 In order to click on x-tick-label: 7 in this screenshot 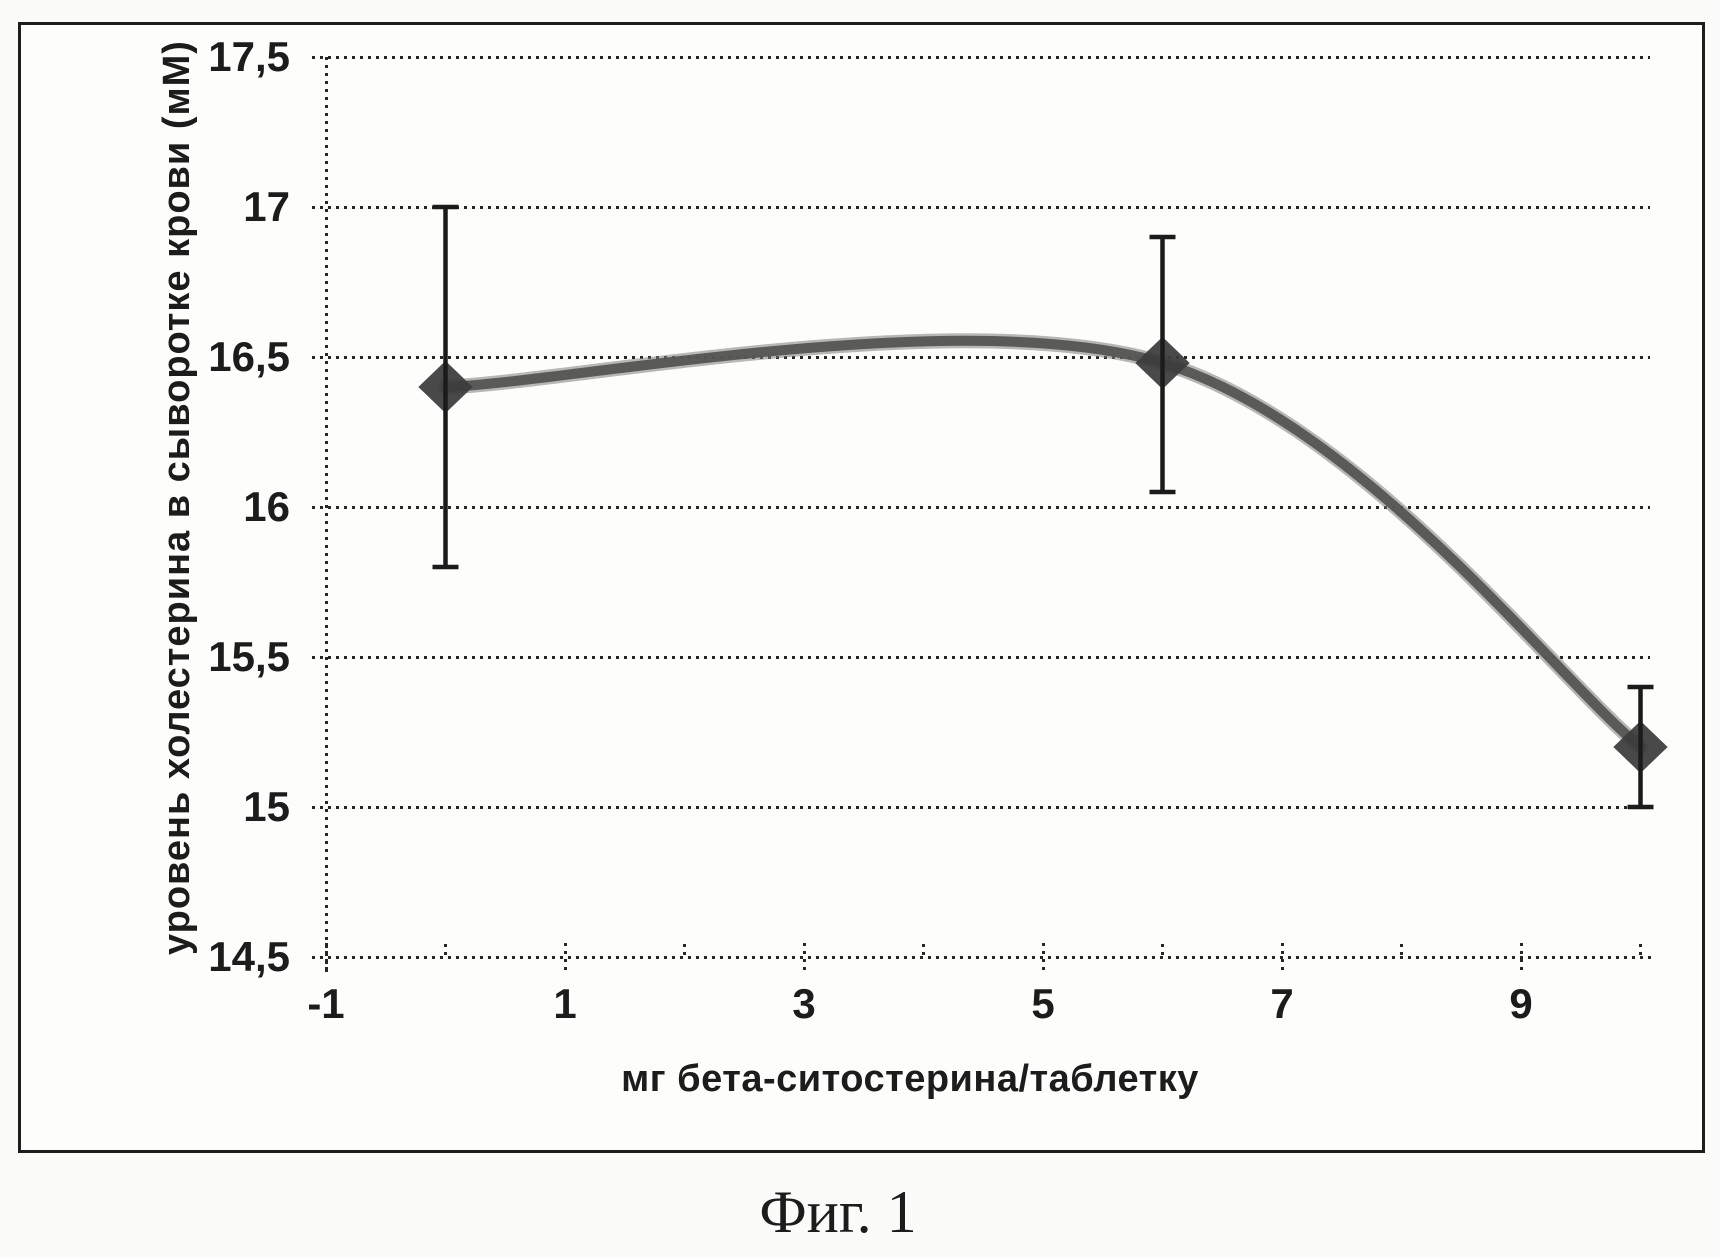, I will do `click(1282, 1003)`.